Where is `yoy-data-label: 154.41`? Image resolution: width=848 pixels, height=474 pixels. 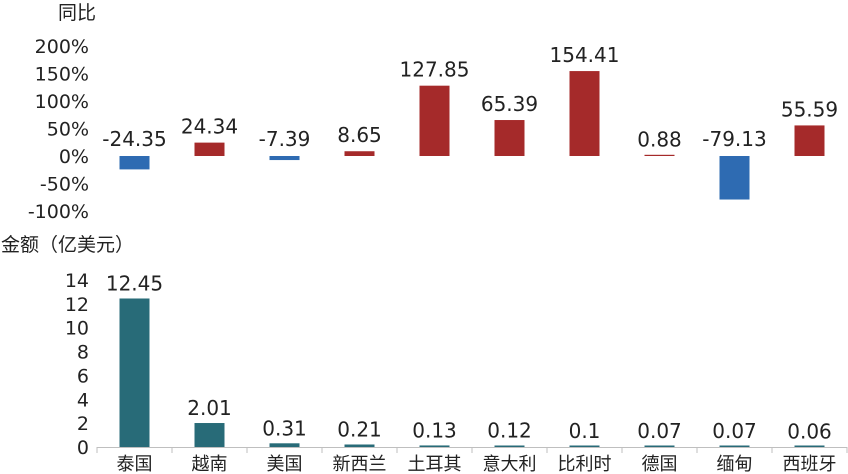 yoy-data-label: 154.41 is located at coordinates (585, 55).